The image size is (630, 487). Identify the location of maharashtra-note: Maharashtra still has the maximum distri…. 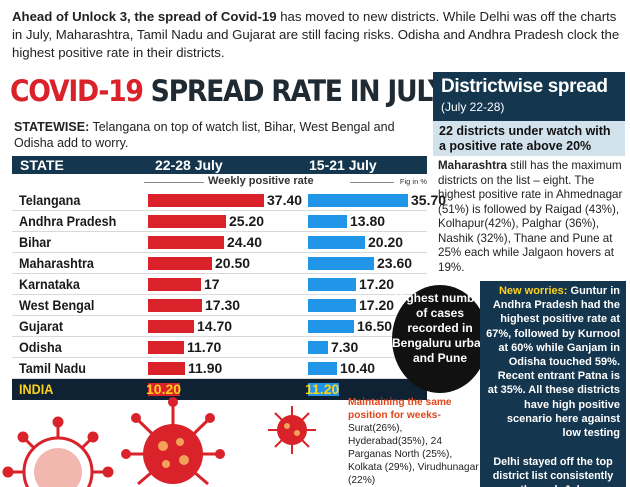
(531, 217).